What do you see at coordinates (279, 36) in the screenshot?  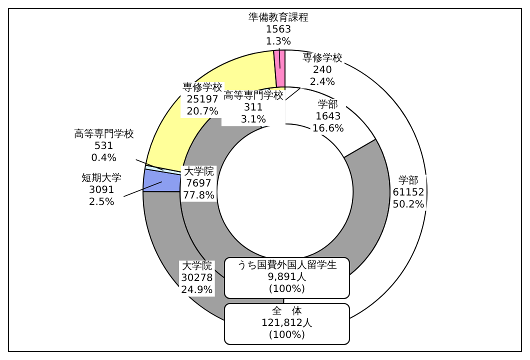 I see `data-label: 1563 1.3%` at bounding box center [279, 36].